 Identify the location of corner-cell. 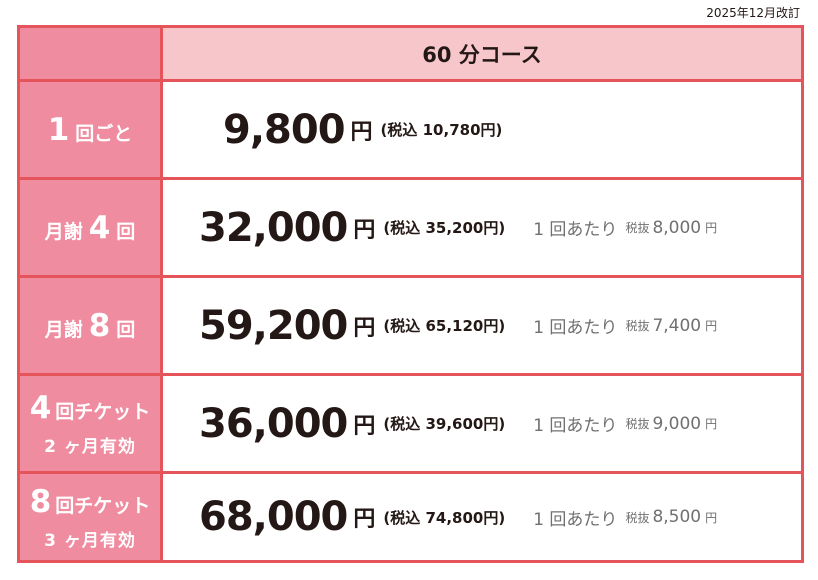
(90, 53).